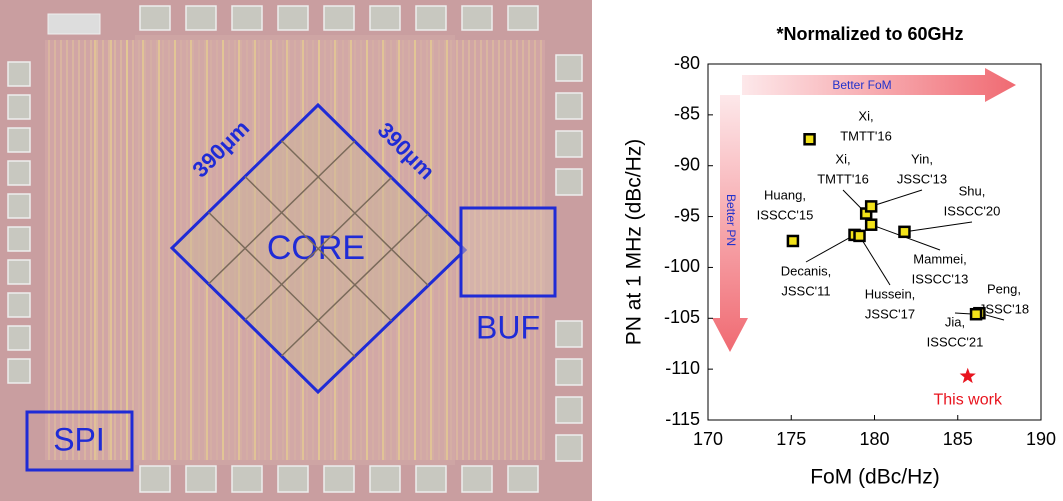  What do you see at coordinates (687, 164) in the screenshot?
I see `y-tick-label: -90` at bounding box center [687, 164].